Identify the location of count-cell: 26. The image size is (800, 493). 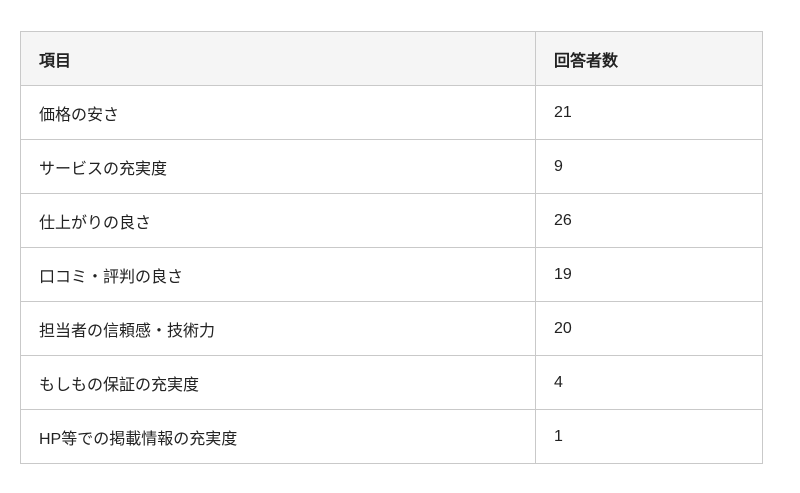
(649, 220).